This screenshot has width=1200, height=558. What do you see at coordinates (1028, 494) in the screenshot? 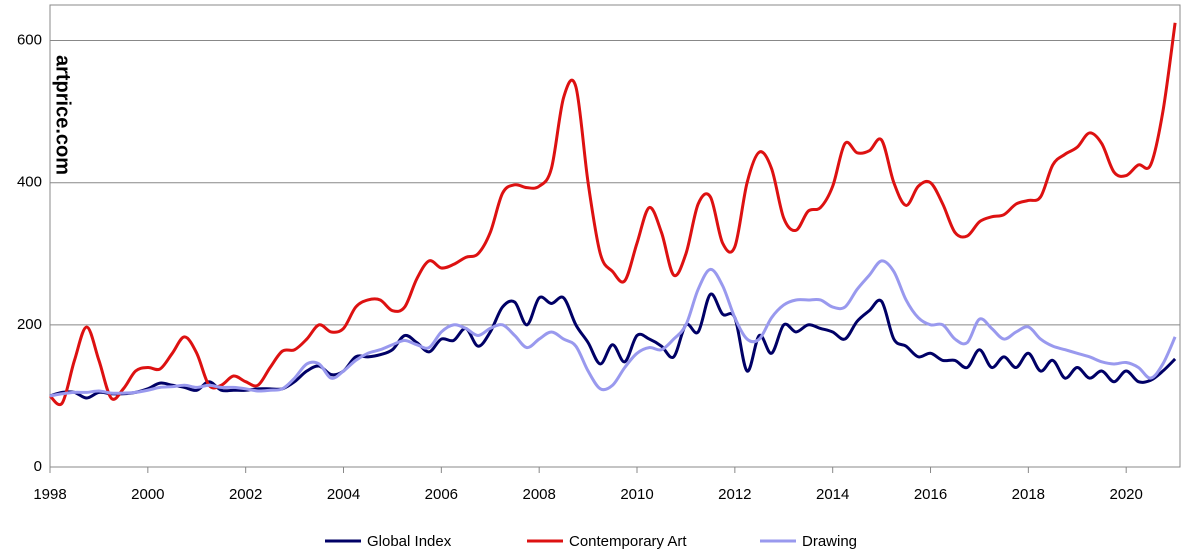
I see `x-tick-label: 2018` at bounding box center [1028, 494].